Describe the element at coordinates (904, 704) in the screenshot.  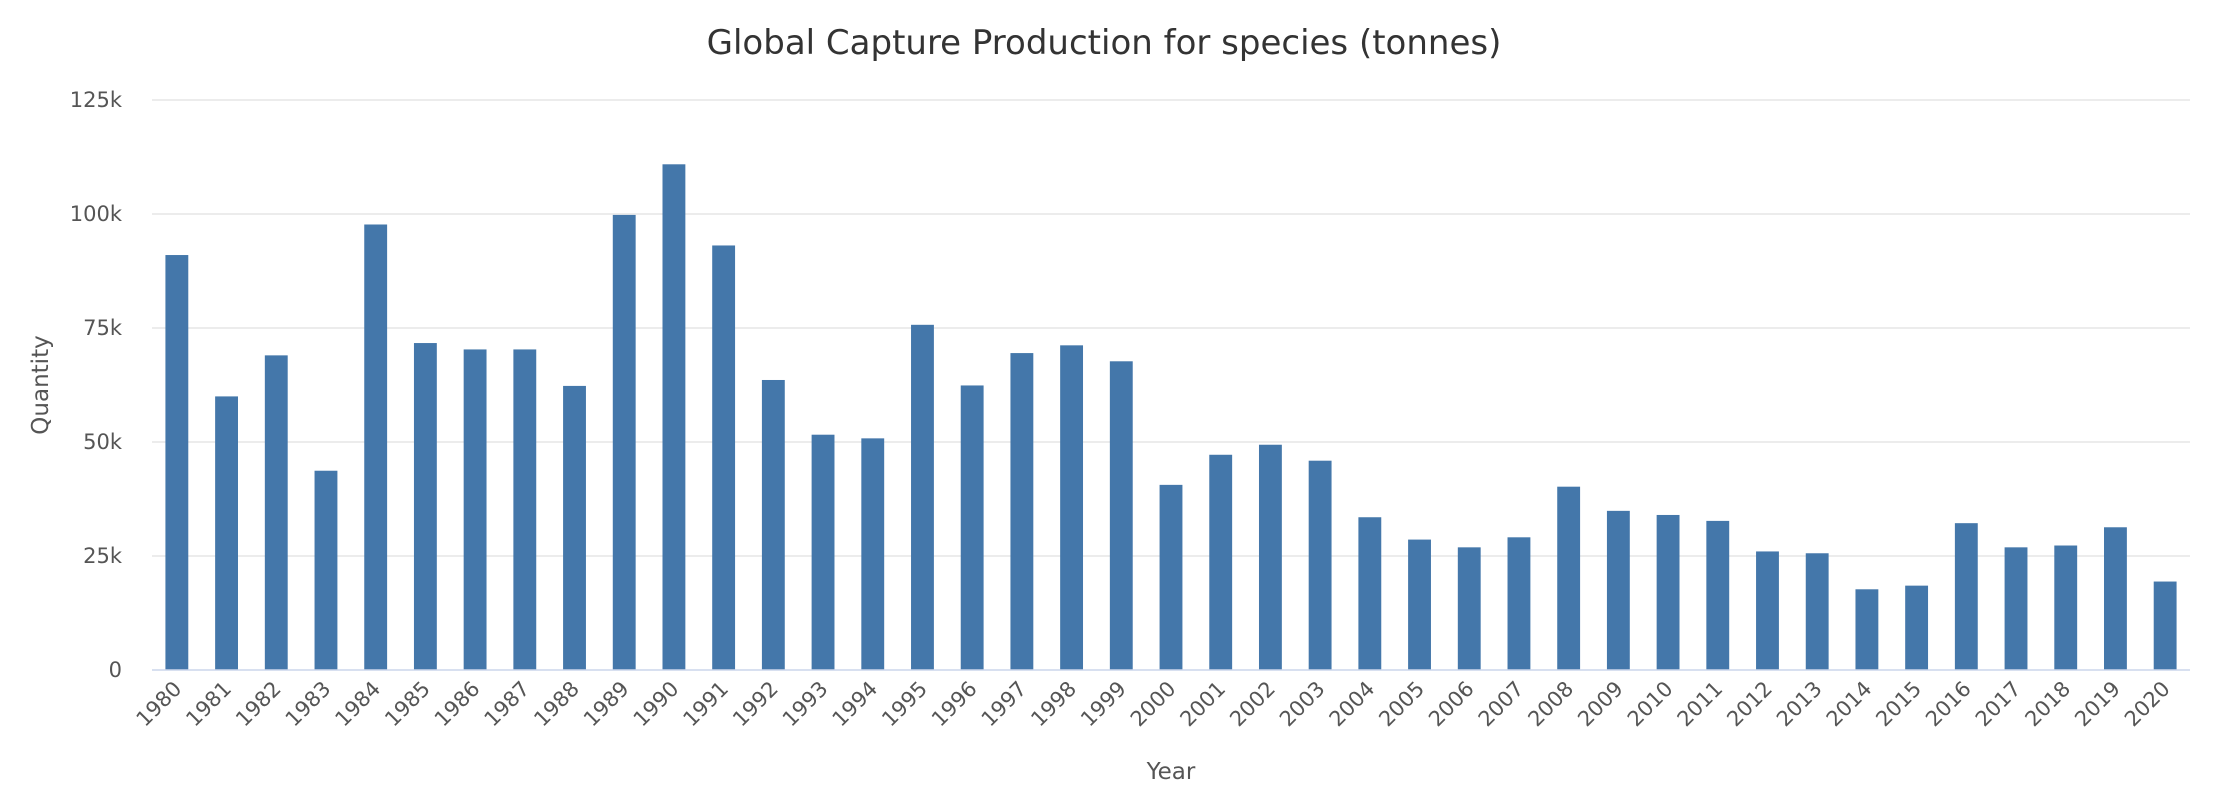
I see `x-tick-label: 1995` at that location.